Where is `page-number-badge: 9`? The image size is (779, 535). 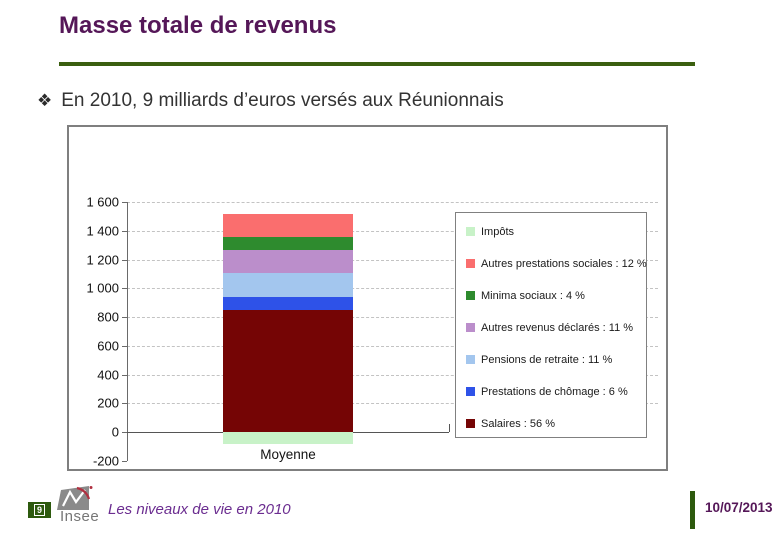
page-number-badge: 9 is located at coordinates (39, 510).